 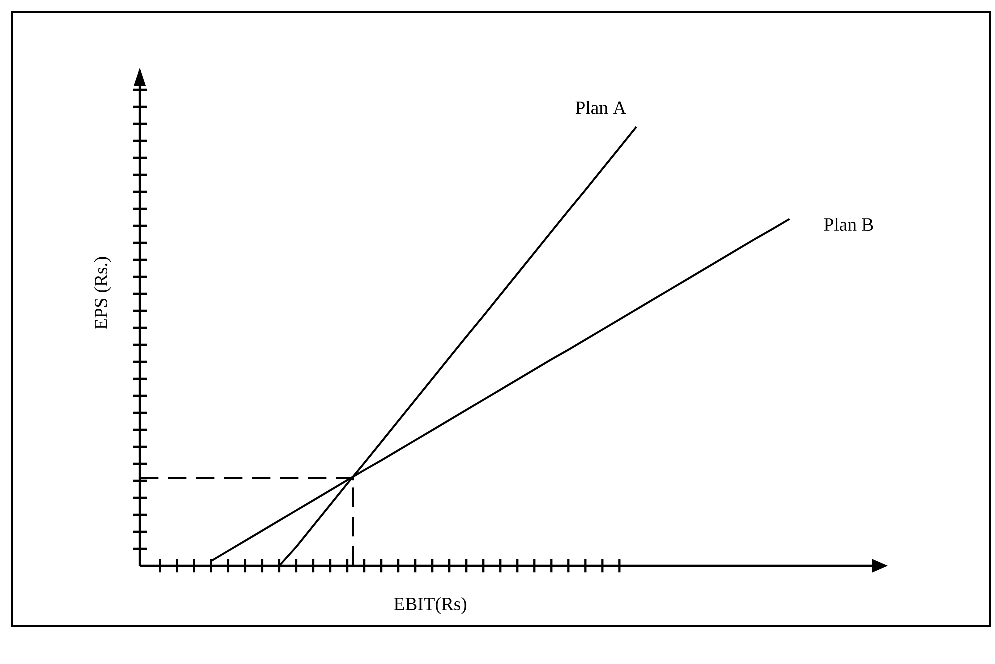 What do you see at coordinates (849, 225) in the screenshot?
I see `series-label: Plan B` at bounding box center [849, 225].